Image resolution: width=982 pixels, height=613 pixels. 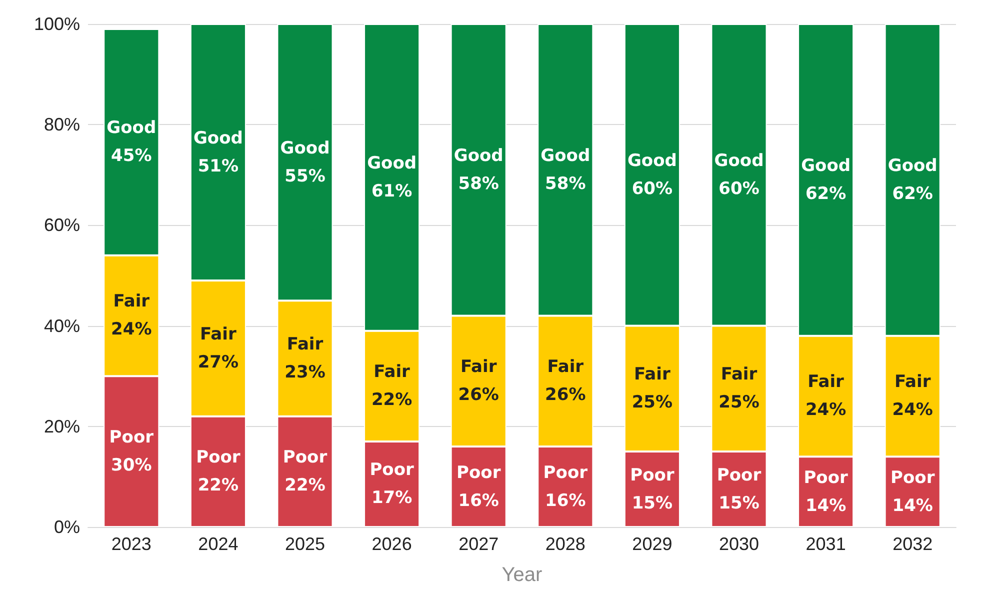 I want to click on y-tick-label: 20%, so click(x=62, y=426).